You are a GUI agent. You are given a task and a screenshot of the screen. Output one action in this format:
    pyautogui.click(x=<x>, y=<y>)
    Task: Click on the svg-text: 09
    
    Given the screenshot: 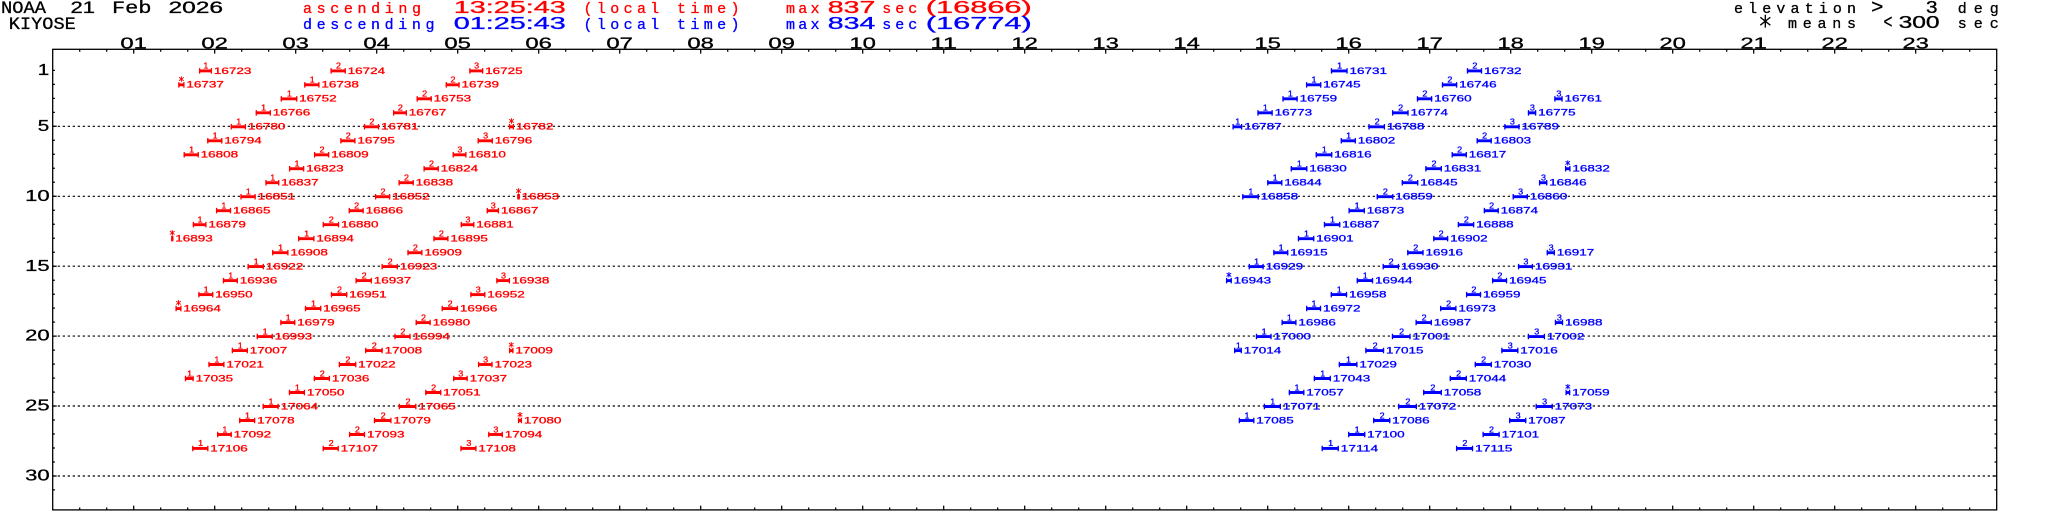 What is the action you would take?
    pyautogui.click(x=781, y=44)
    